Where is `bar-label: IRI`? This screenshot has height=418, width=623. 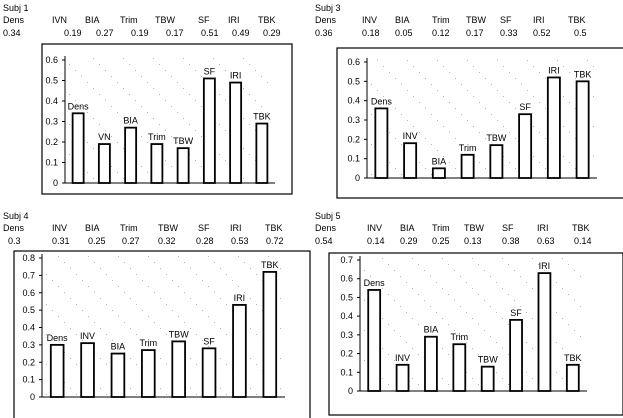
bar-label: IRI is located at coordinates (554, 70).